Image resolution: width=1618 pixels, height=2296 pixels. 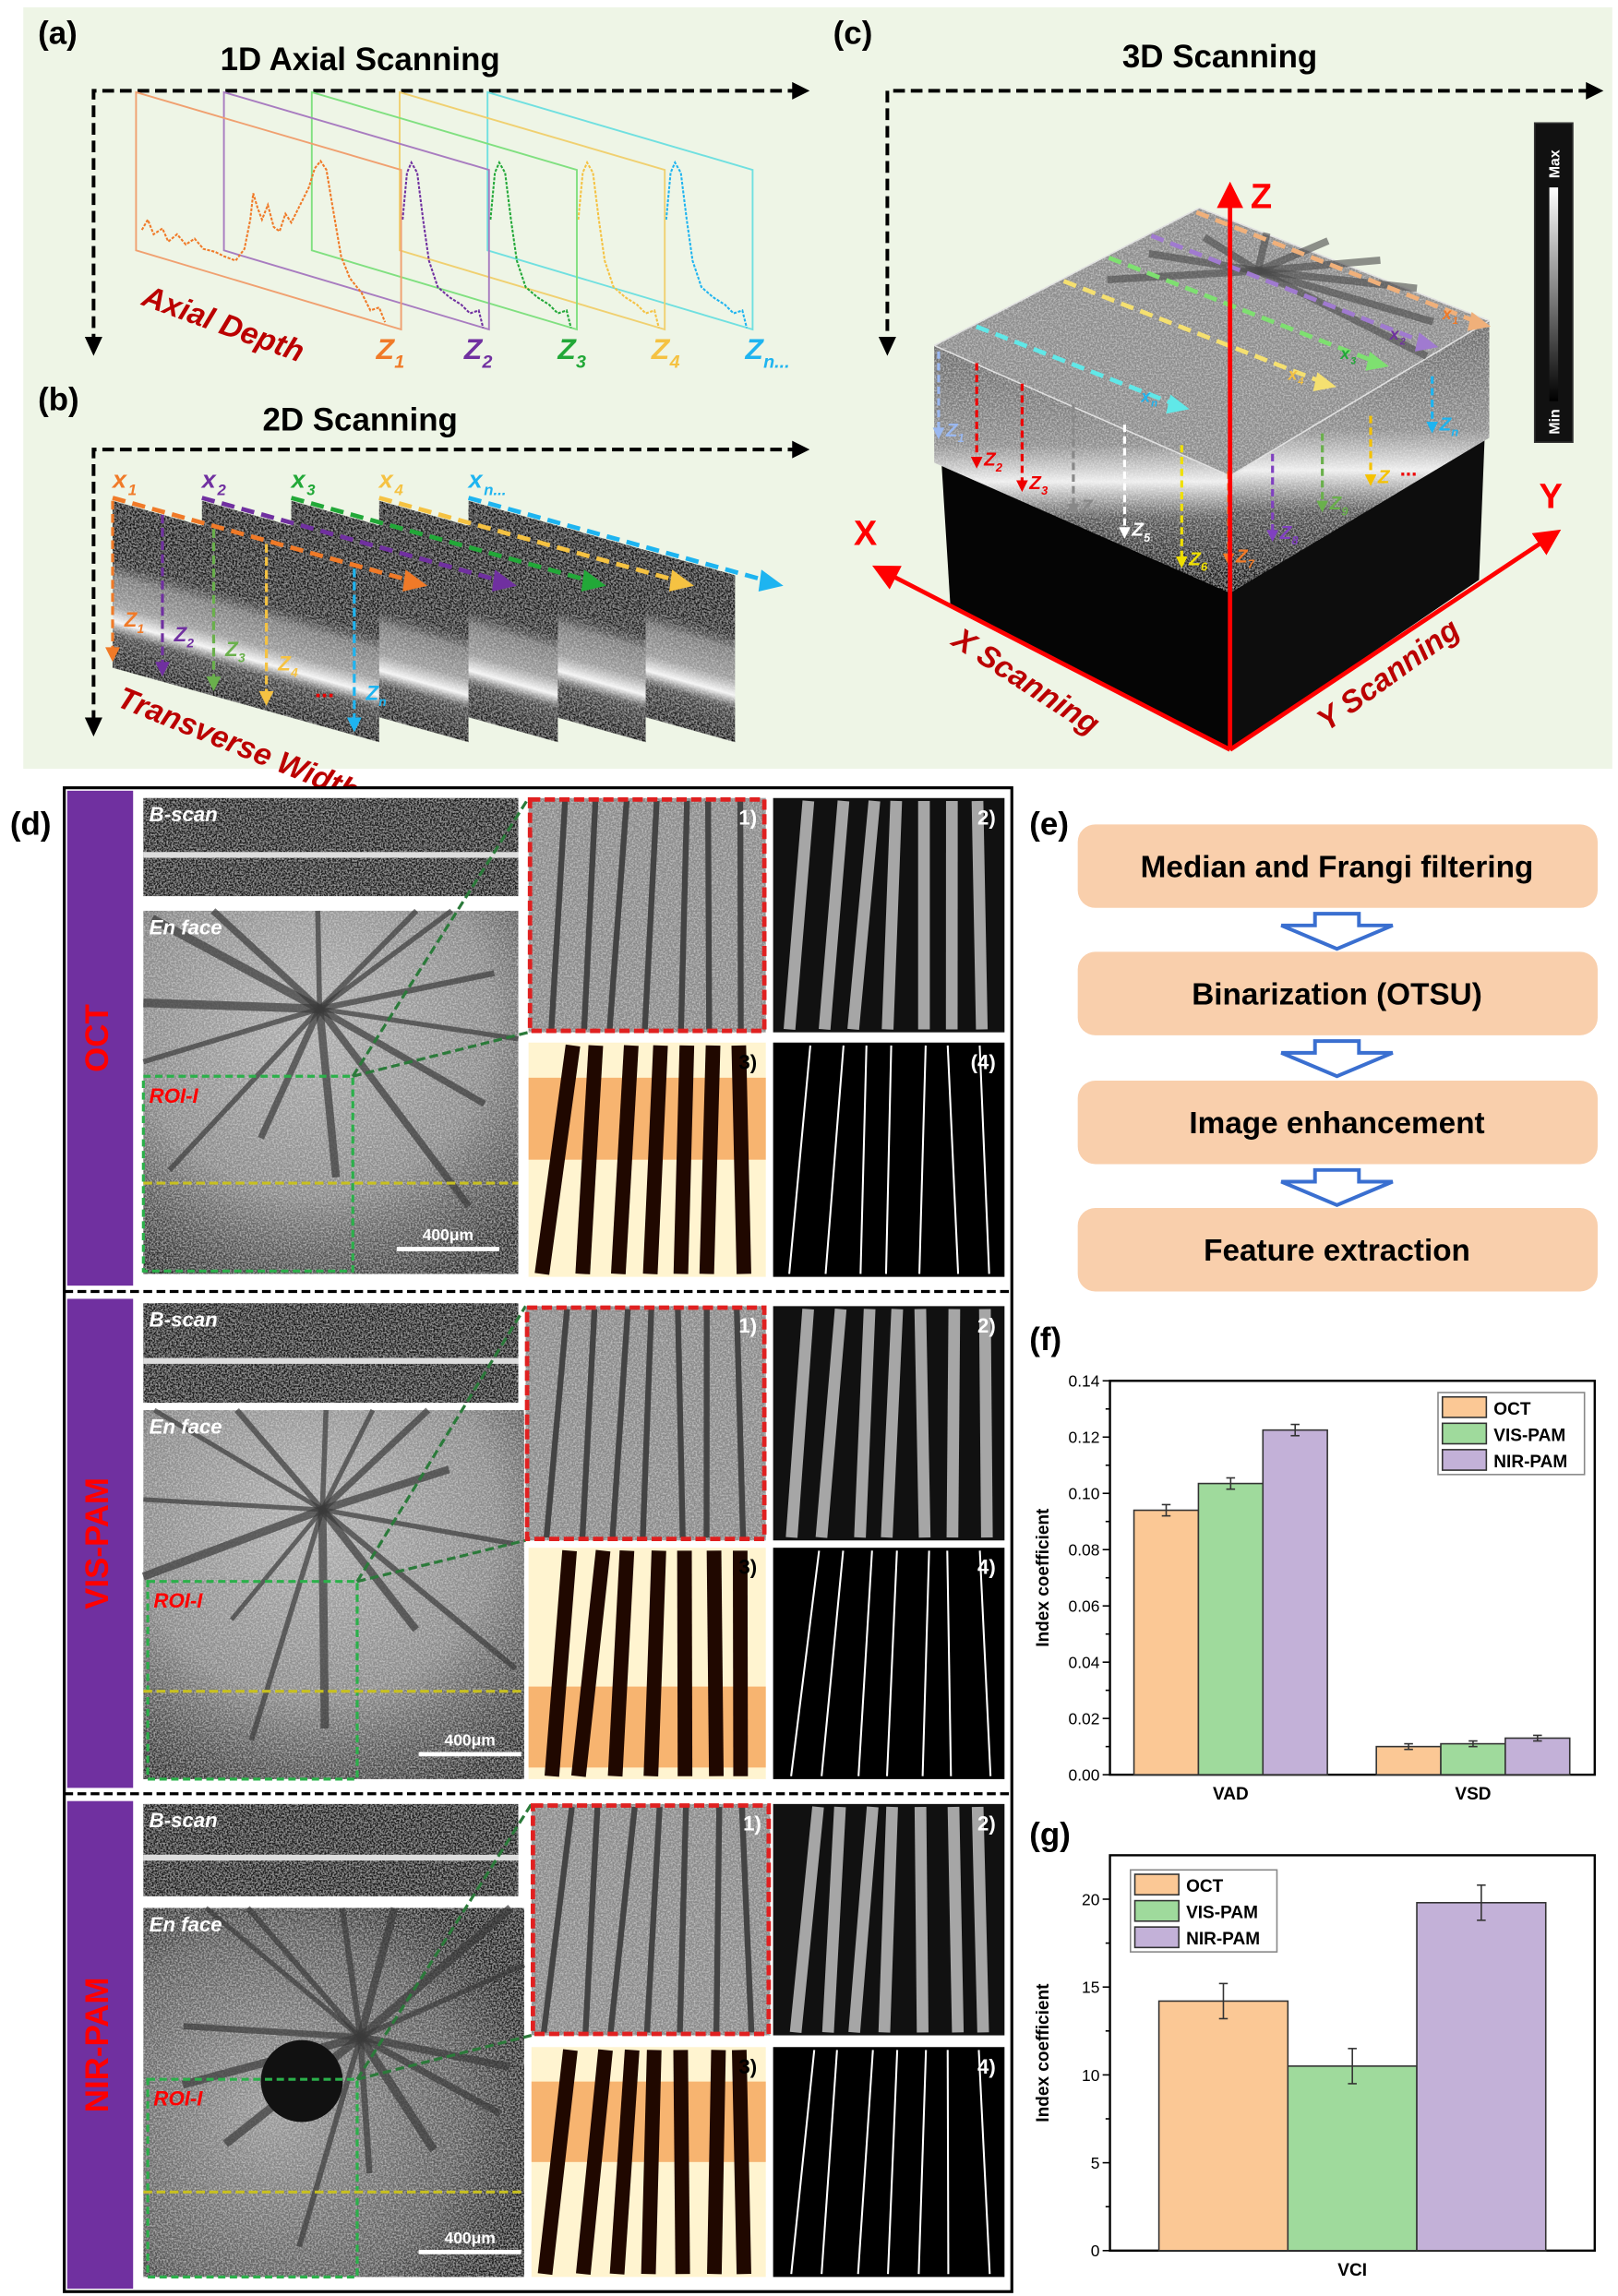 I want to click on c-x-label-sub: n, so click(x=1154, y=404).